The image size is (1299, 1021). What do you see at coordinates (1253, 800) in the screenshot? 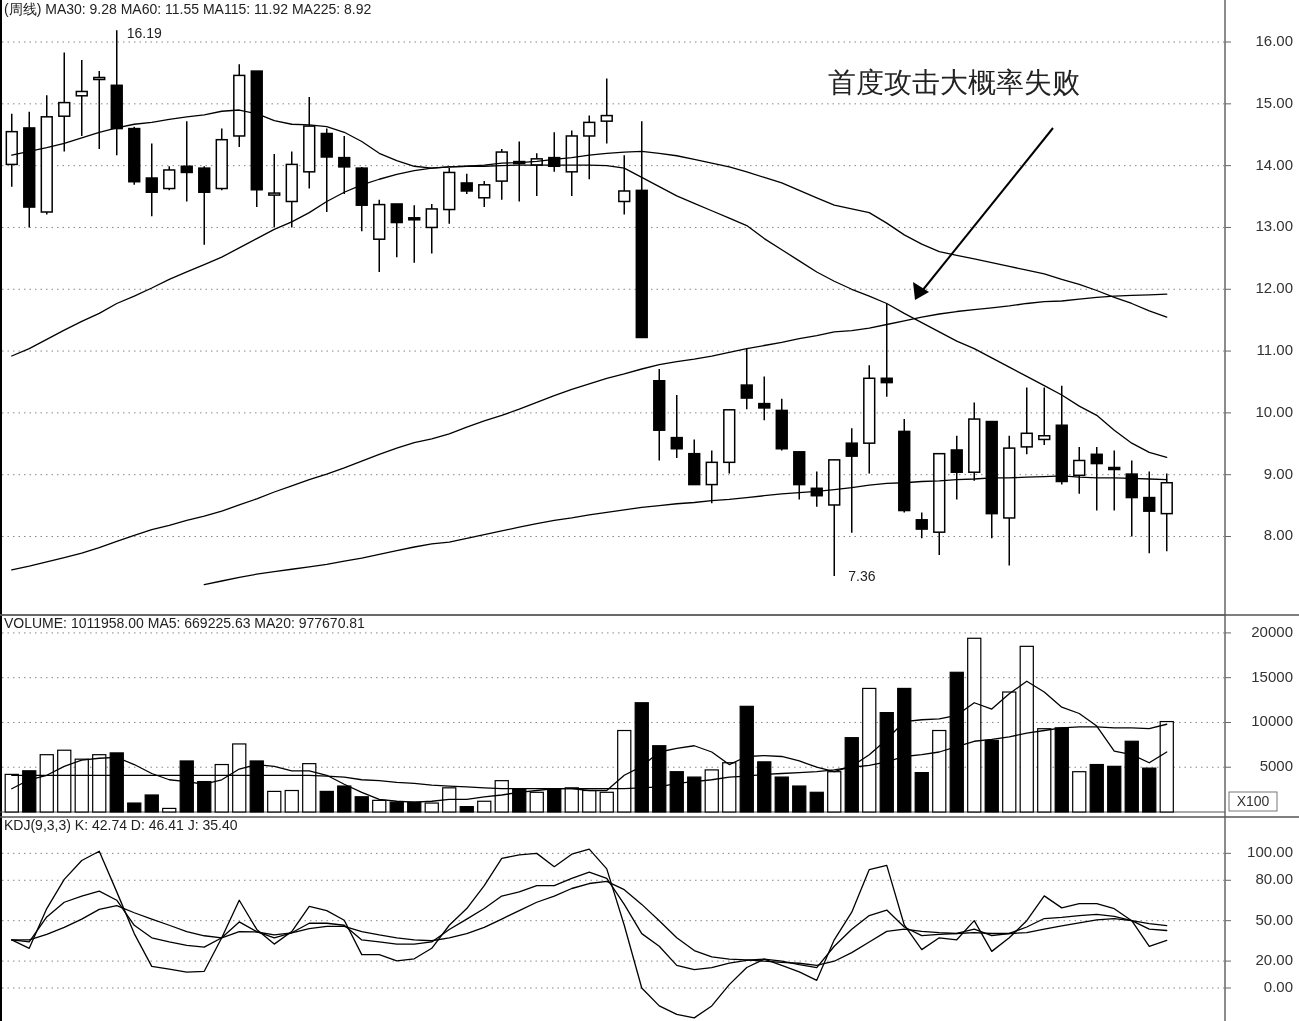
I see `text: X100` at bounding box center [1253, 800].